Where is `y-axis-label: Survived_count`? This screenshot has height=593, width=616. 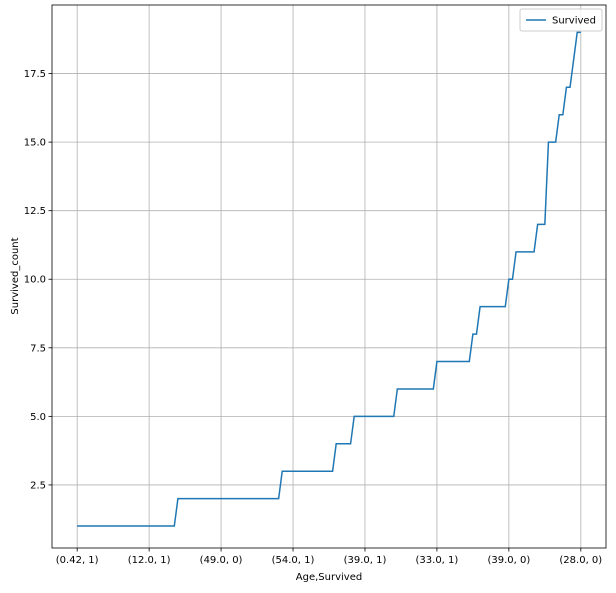 y-axis-label: Survived_count is located at coordinates (15, 275).